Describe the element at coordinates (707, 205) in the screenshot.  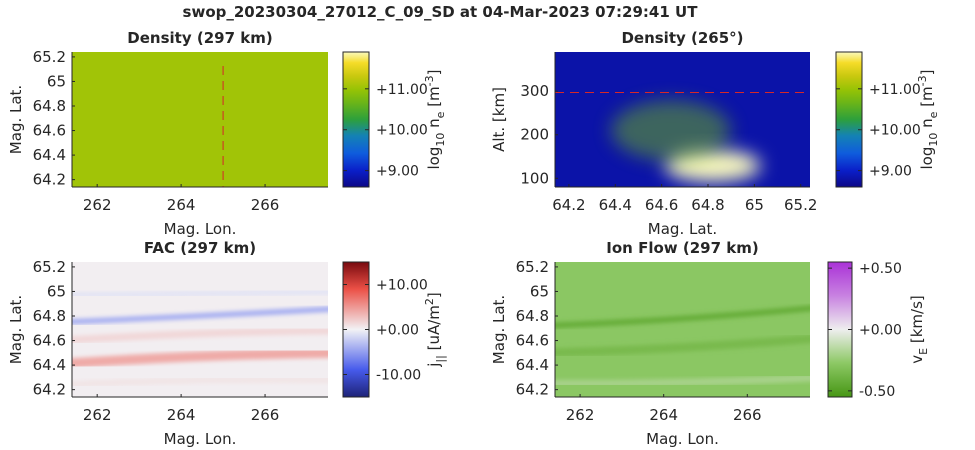
I see `x-tick-label: 64.8` at that location.